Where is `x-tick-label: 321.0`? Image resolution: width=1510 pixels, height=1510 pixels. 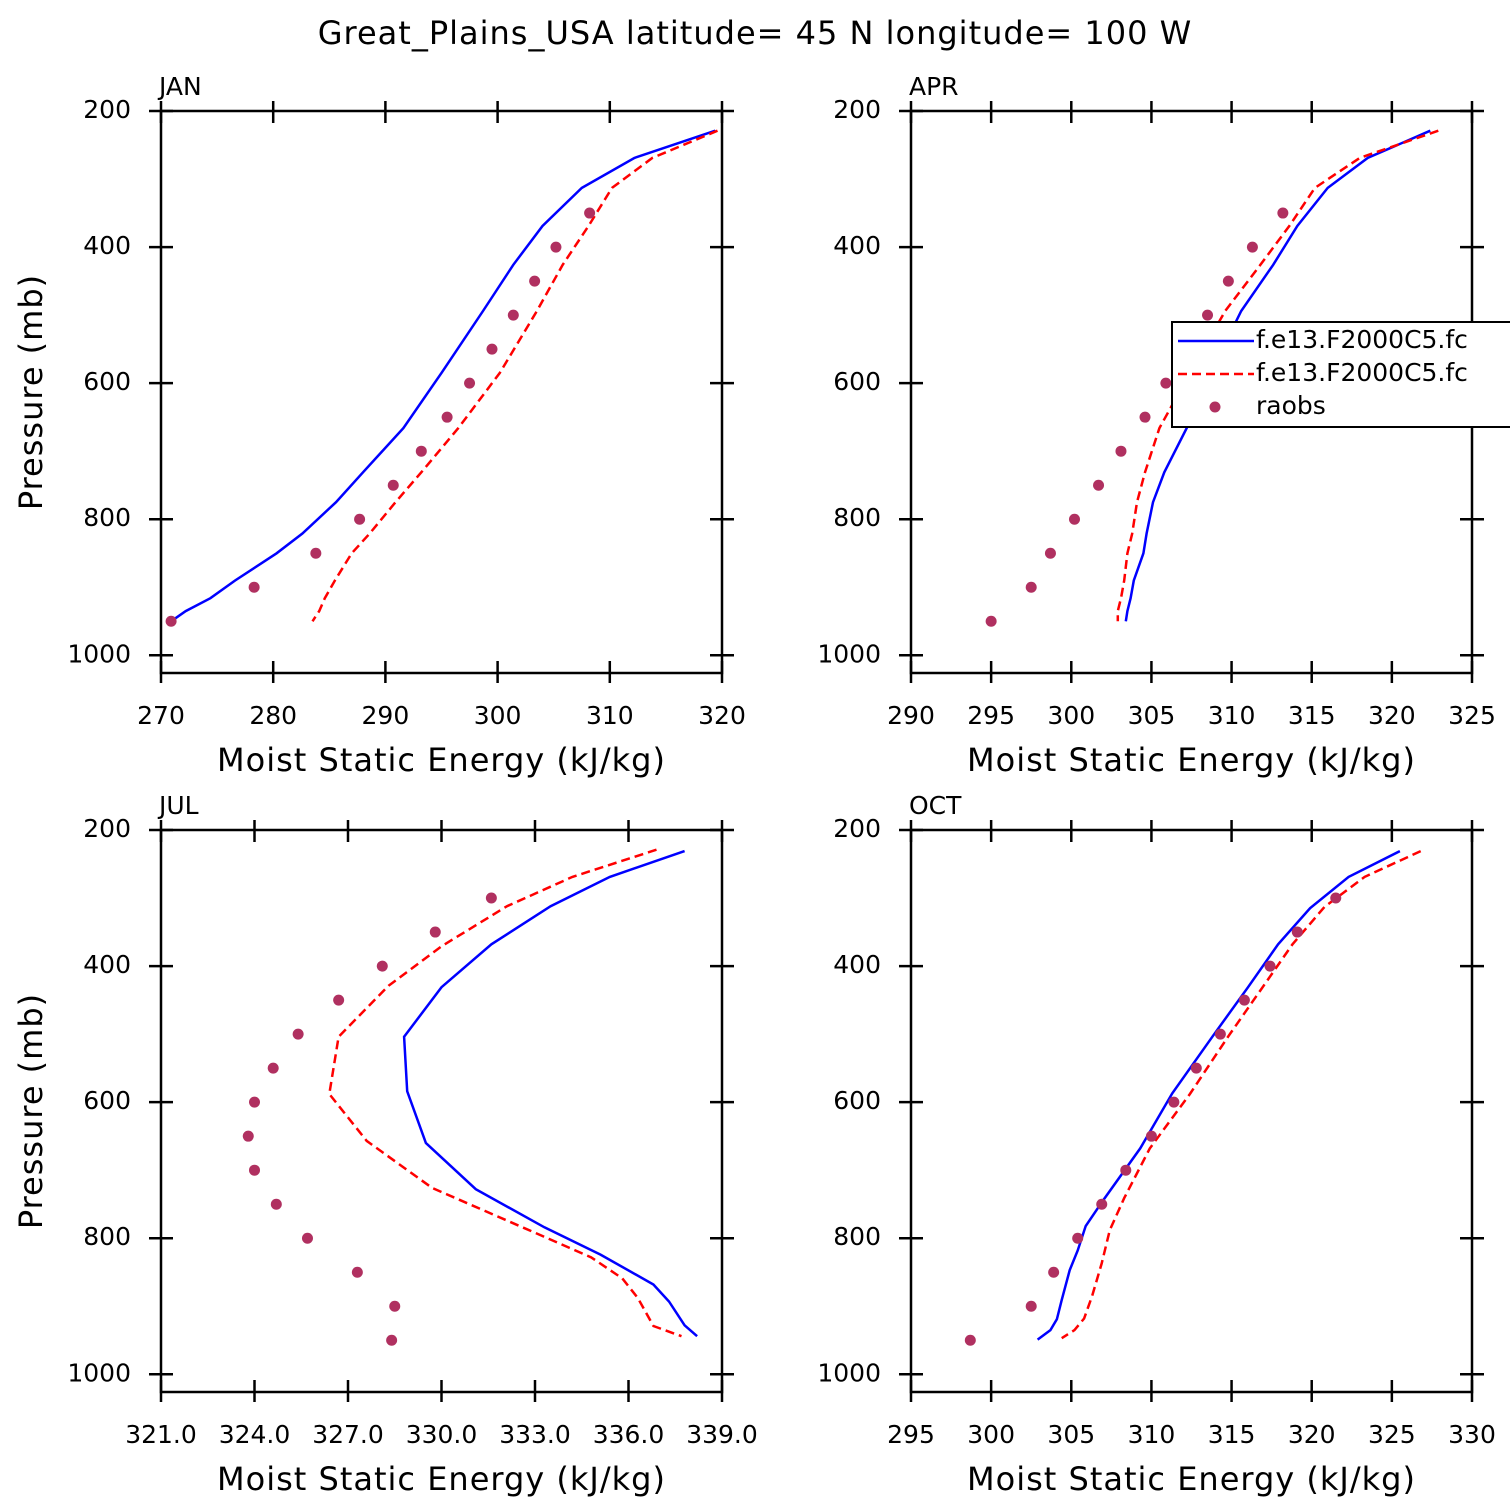
x-tick-label: 321.0 is located at coordinates (161, 1434).